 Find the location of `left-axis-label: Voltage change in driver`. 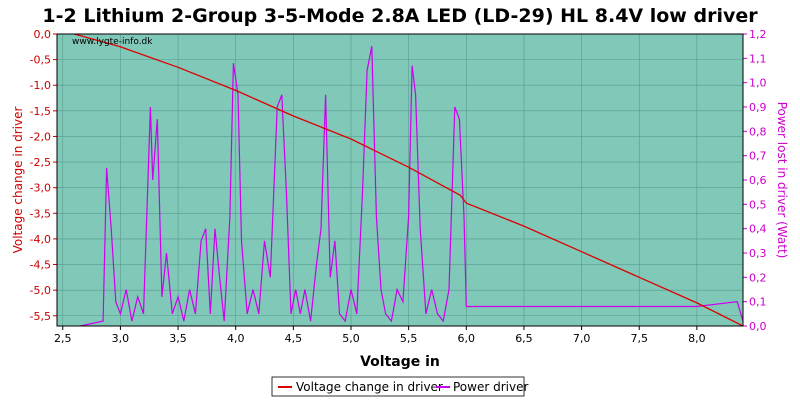

left-axis-label: Voltage change in driver is located at coordinates (18, 180).